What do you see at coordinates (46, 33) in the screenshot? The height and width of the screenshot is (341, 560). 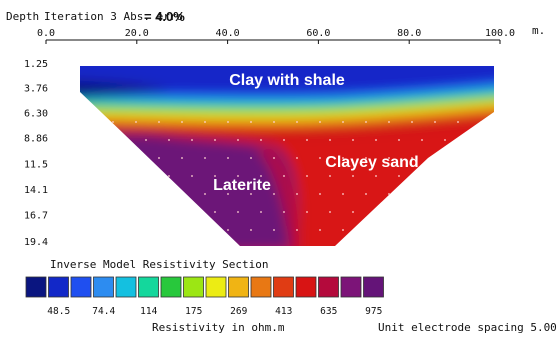 I see `x-tick-label: 0.0` at bounding box center [46, 33].